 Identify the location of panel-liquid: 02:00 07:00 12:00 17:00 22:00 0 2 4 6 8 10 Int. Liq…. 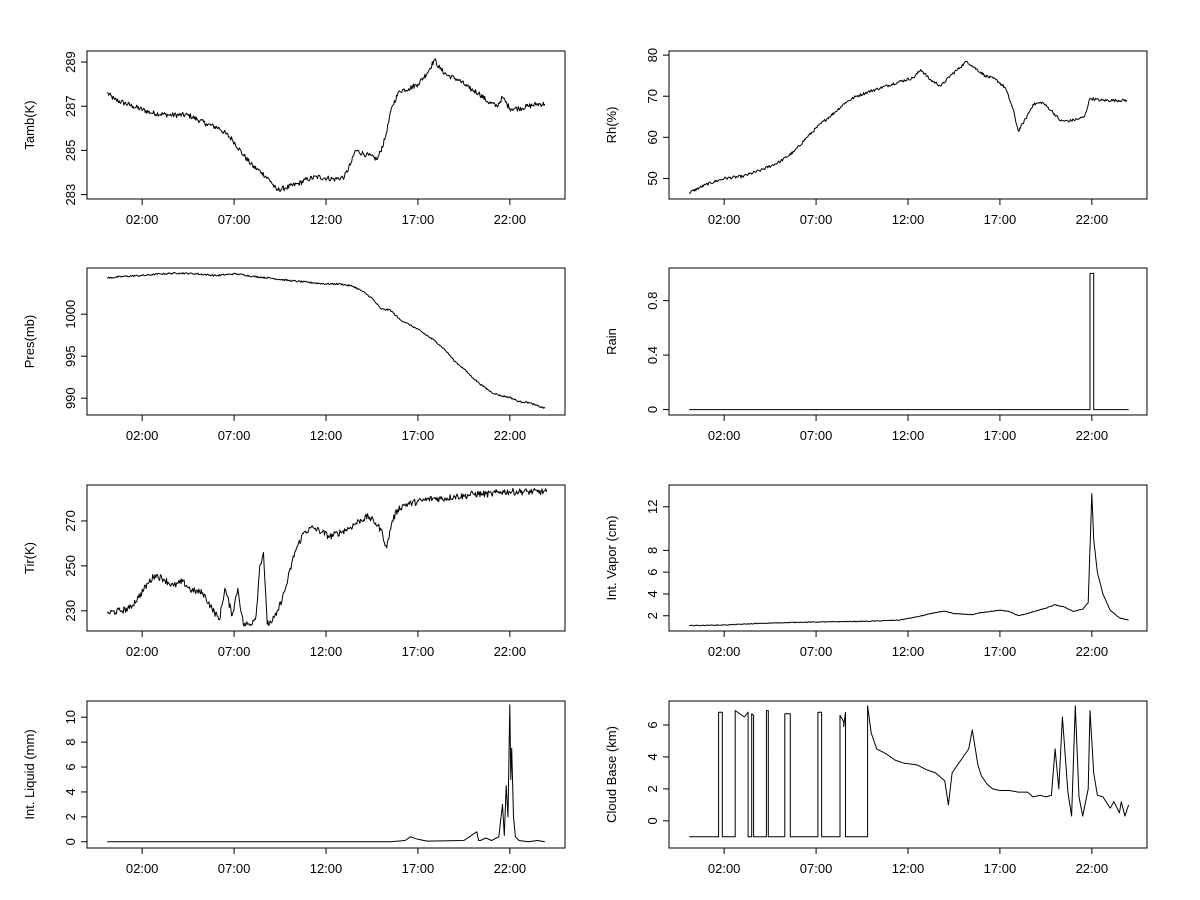
(294, 788).